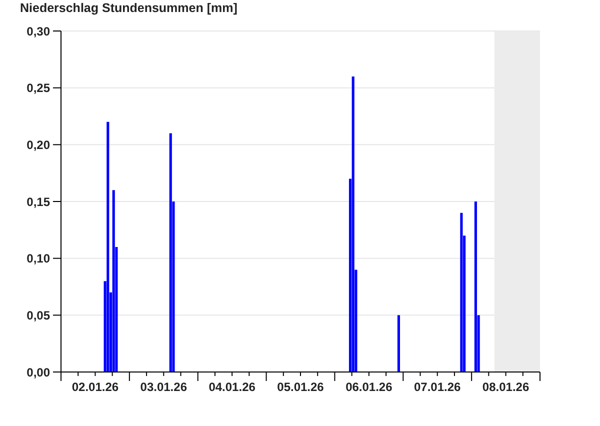 The height and width of the screenshot is (426, 600). I want to click on x-tick-label: 06.01.26, so click(369, 387).